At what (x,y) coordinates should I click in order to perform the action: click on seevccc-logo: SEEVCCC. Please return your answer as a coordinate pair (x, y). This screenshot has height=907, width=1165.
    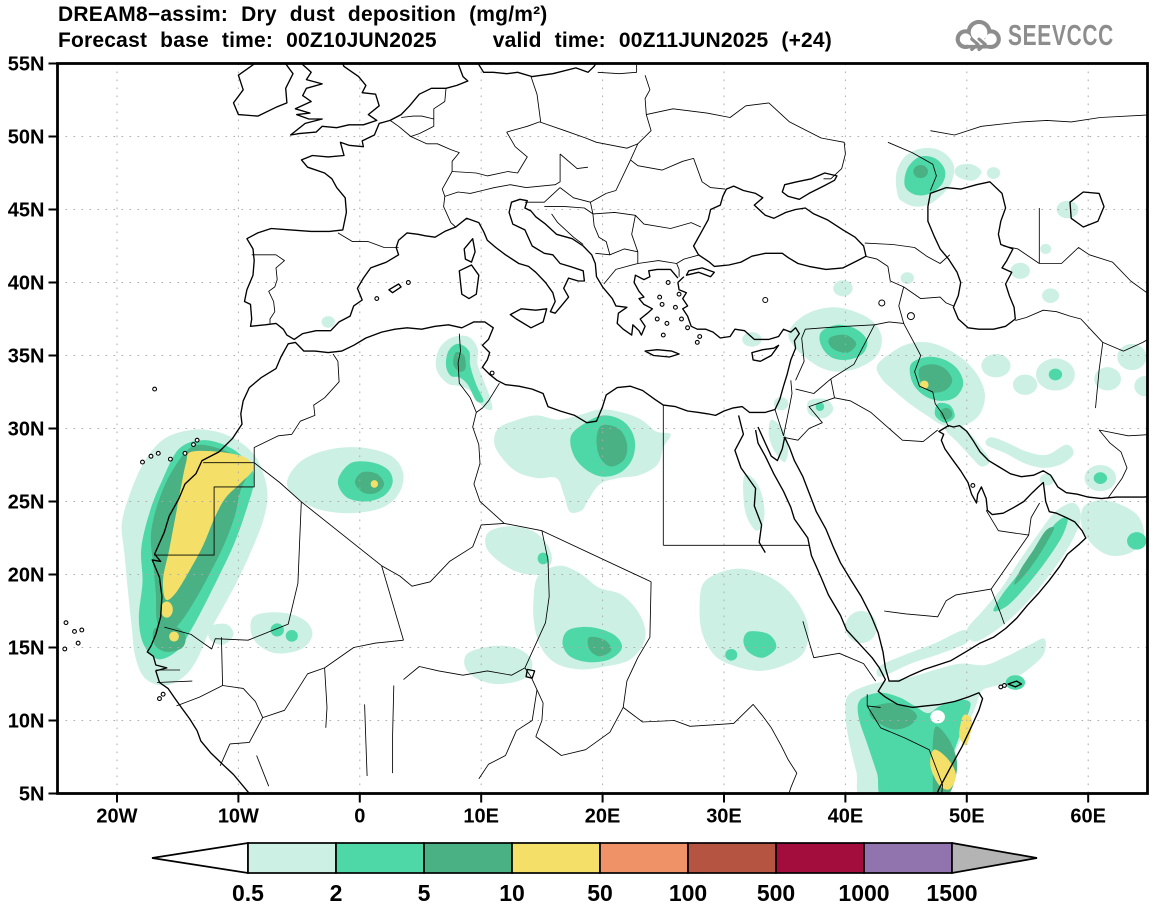
    Looking at the image, I should click on (1053, 36).